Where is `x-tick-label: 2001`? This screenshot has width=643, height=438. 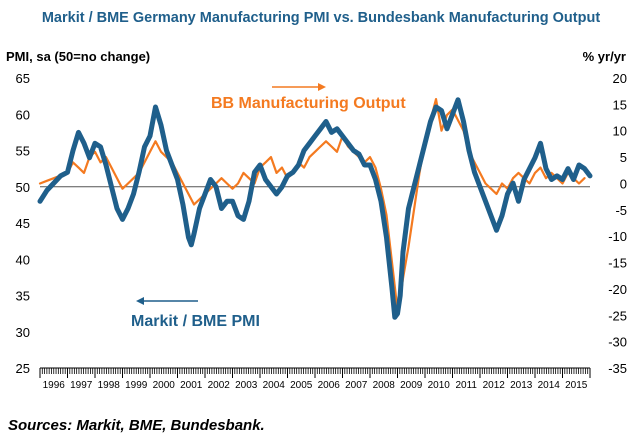 x-tick-label: 2001 is located at coordinates (191, 385).